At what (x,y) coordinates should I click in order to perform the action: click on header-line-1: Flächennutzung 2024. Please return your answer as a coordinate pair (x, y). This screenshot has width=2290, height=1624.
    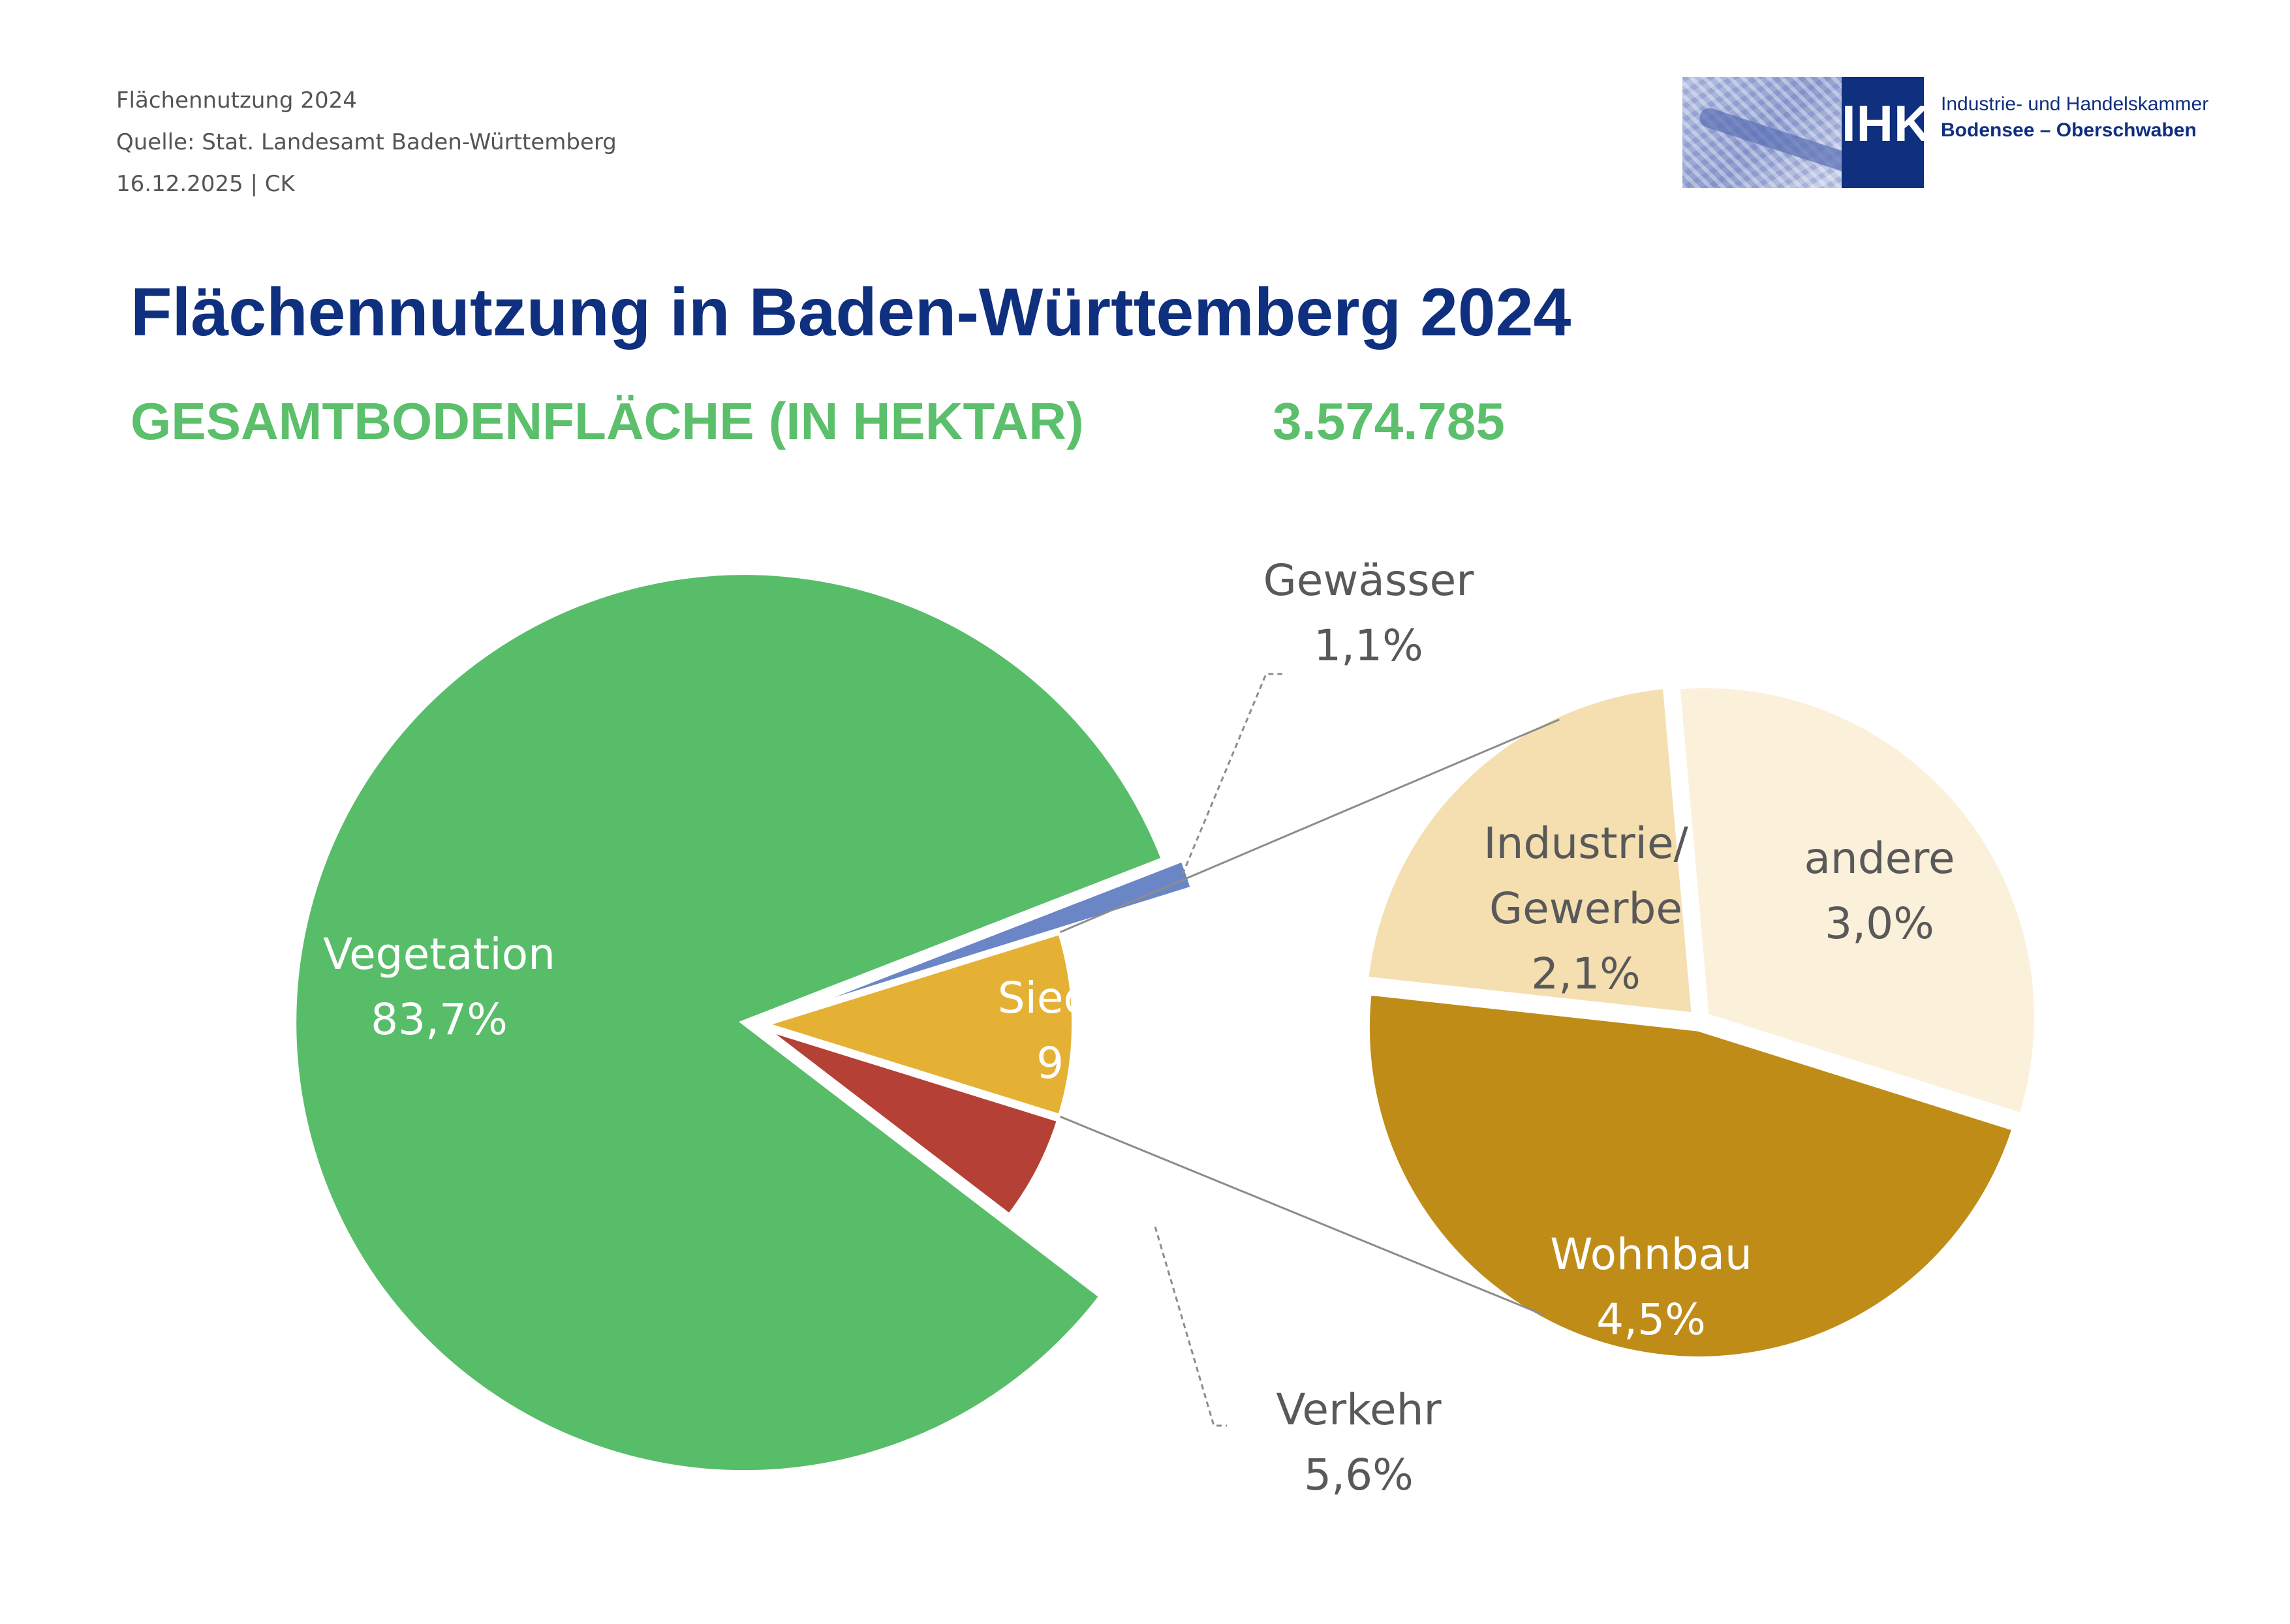
    Looking at the image, I should click on (237, 100).